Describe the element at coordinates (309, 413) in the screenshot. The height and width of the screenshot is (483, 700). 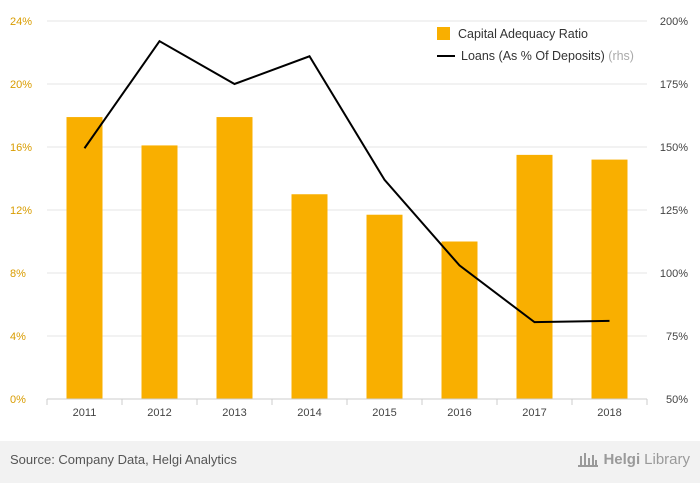
I see `x-tick-label: 2014` at that location.